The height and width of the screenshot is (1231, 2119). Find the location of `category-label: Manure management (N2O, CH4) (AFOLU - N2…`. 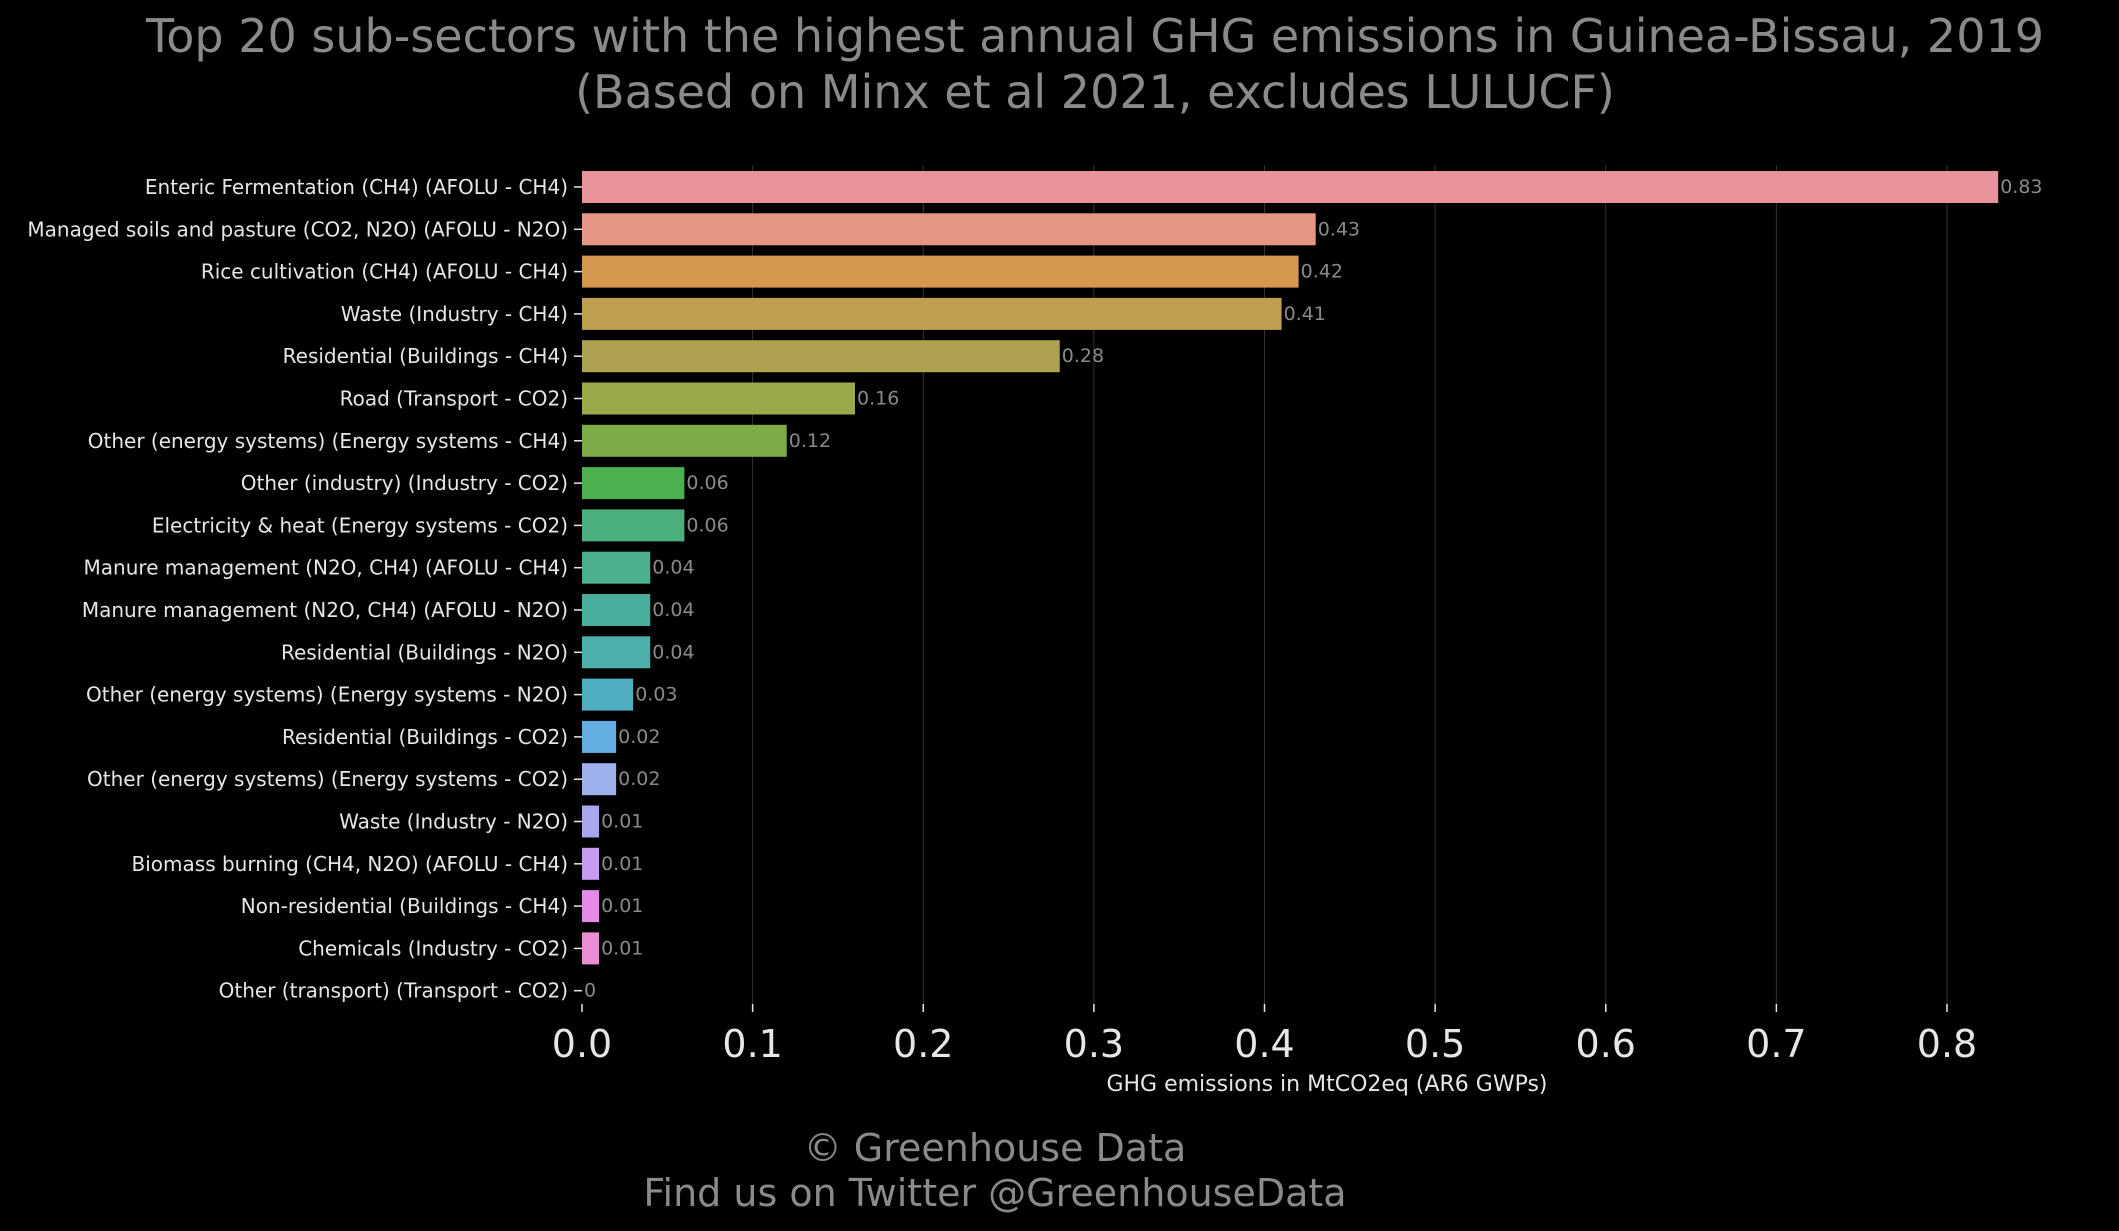

category-label: Manure management (N2O, CH4) (AFOLU - N2… is located at coordinates (325, 610).